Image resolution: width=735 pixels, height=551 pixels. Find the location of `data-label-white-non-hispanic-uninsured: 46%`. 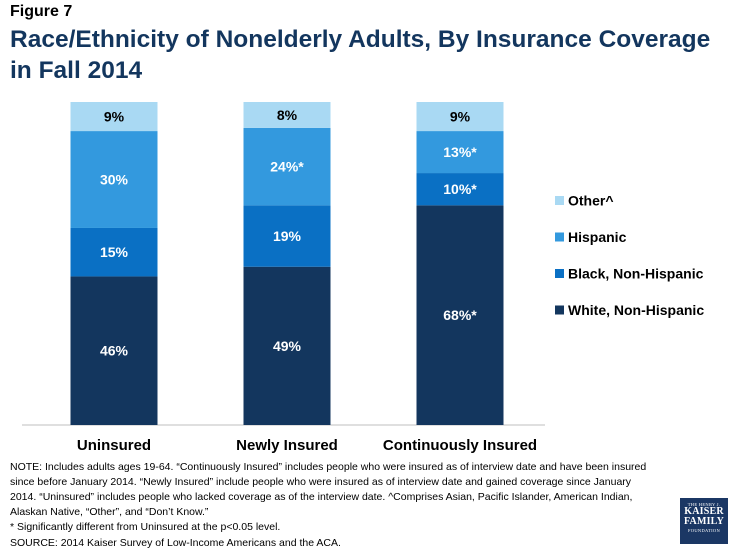

data-label-white-non-hispanic-uninsured: 46% is located at coordinates (114, 351).